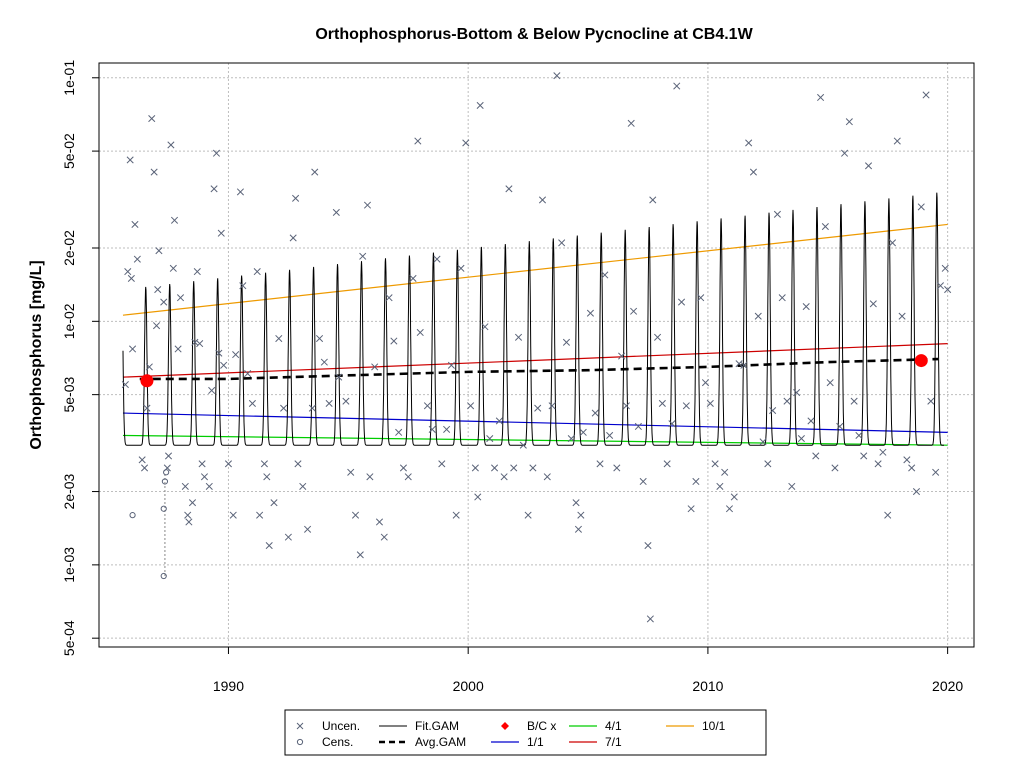 Image resolution: width=1024 pixels, height=768 pixels. Describe the element at coordinates (613, 726) in the screenshot. I see `legend-label: 4/1` at that location.